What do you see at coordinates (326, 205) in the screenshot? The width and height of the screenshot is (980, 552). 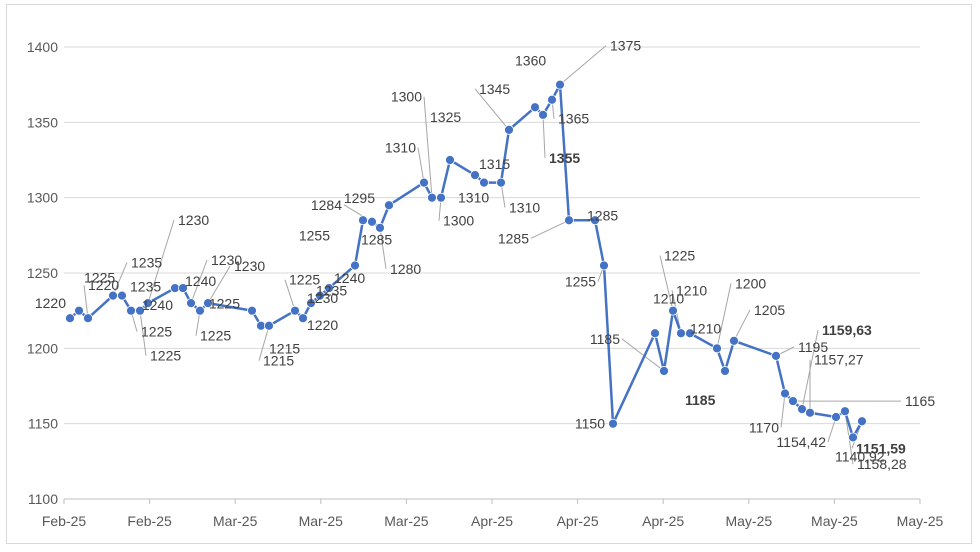 I see `data-label: 1284` at bounding box center [326, 205].